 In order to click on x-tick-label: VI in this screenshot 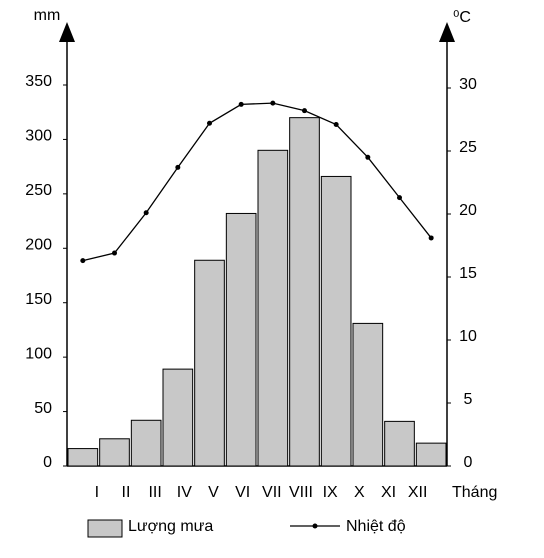, I will do `click(242, 492)`.